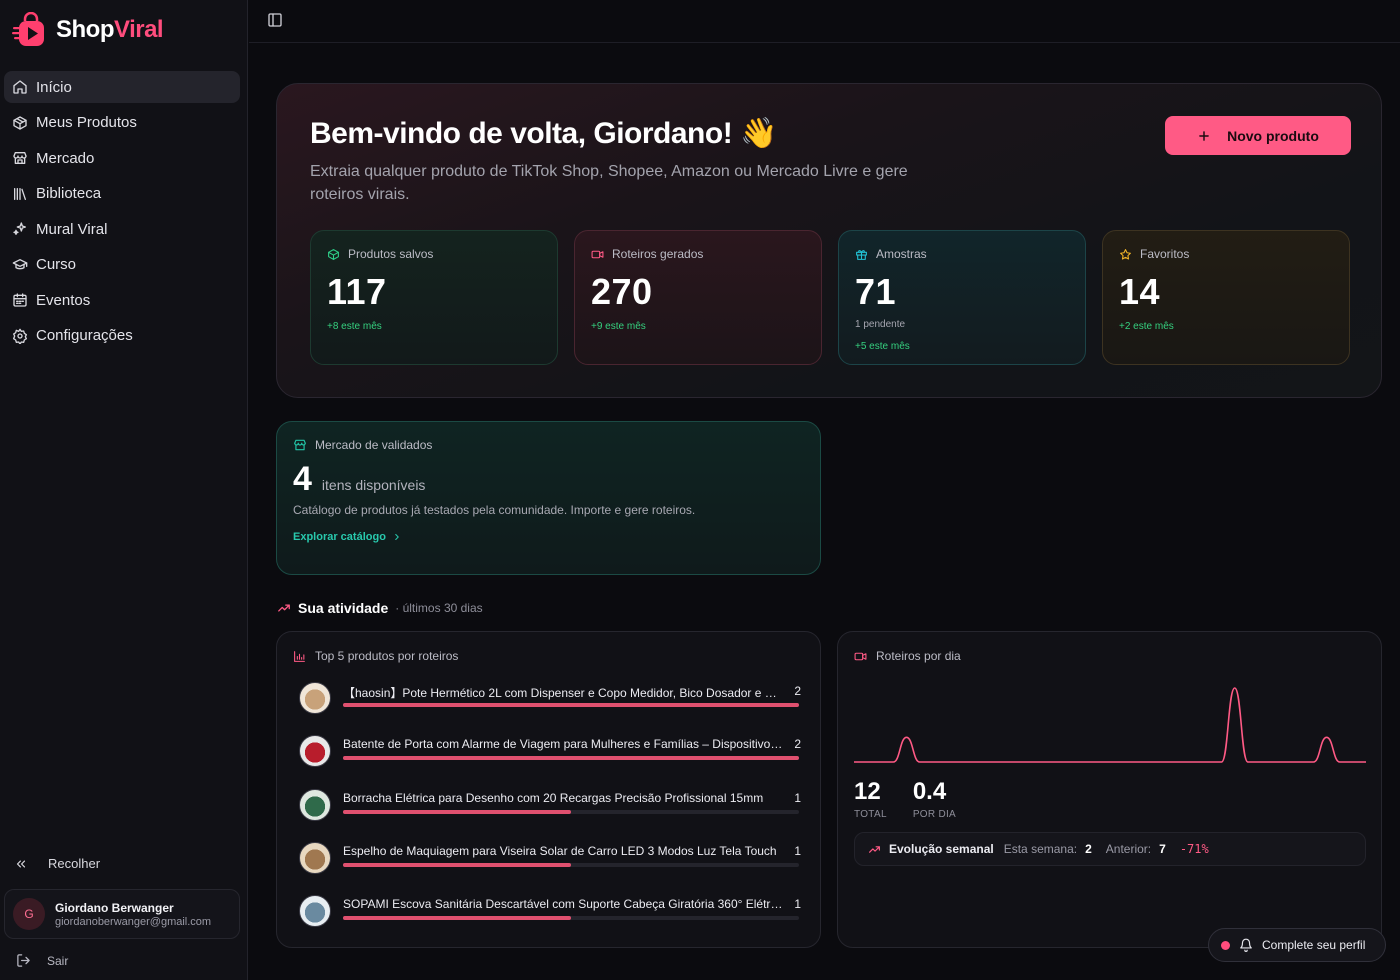 The height and width of the screenshot is (980, 1400). What do you see at coordinates (122, 123) in the screenshot?
I see `sidebar-item-meus-produtos: Meus Produtos` at bounding box center [122, 123].